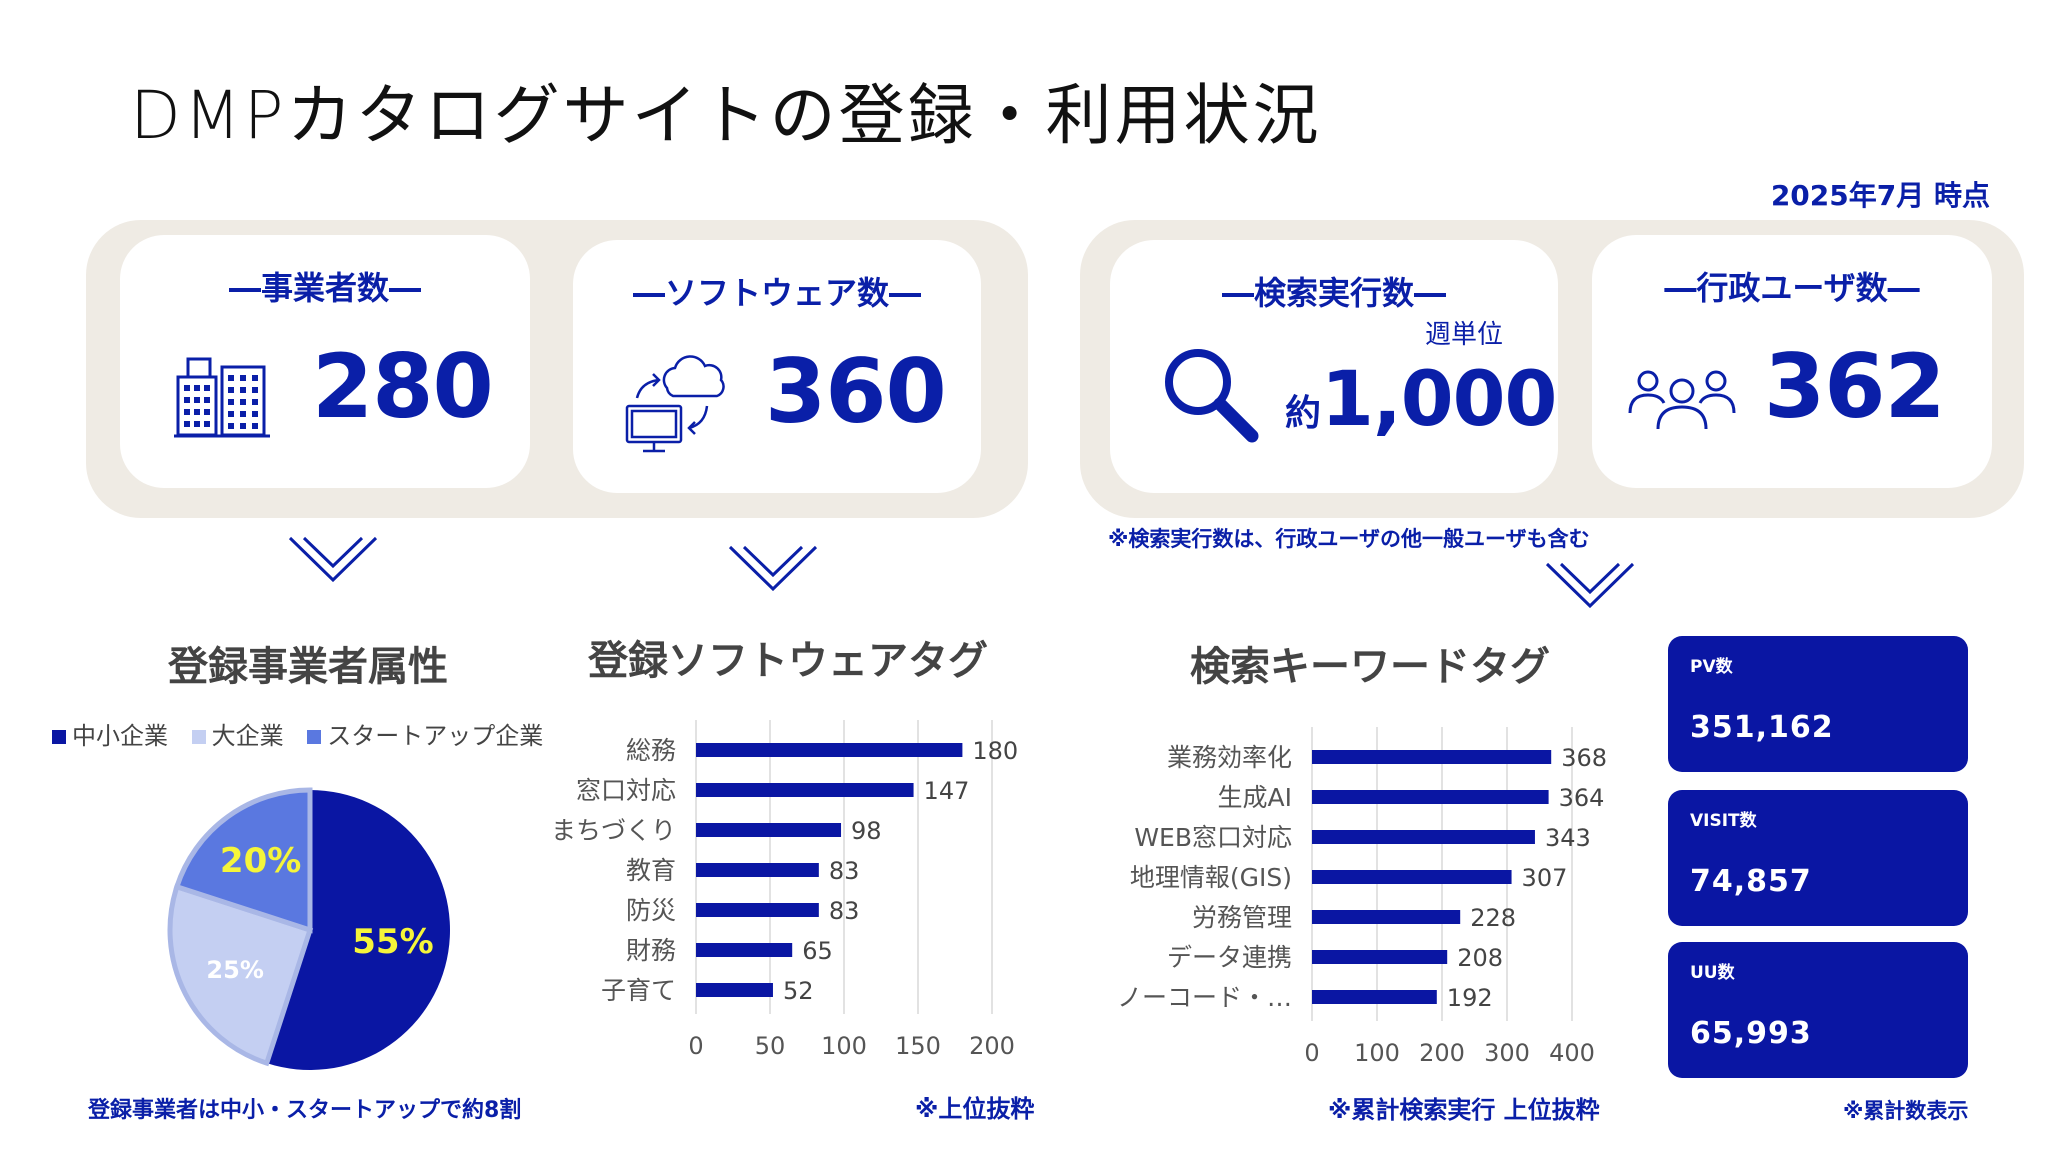 The width and height of the screenshot is (2050, 1154). I want to click on business-attr-title: 登録事業者属性, so click(308, 667).